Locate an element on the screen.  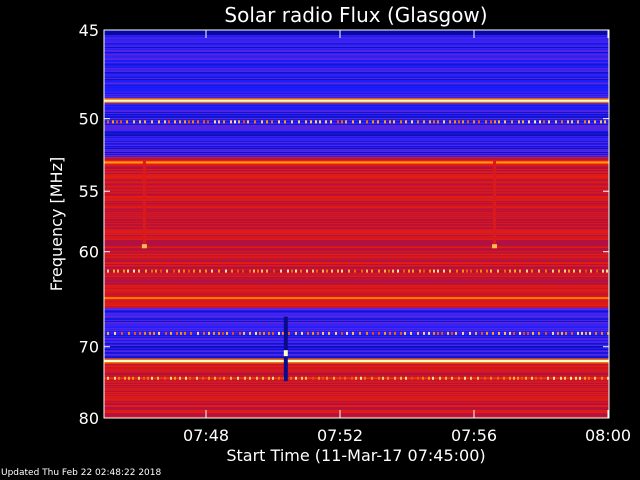
y-tick-label: 45 is located at coordinates (89, 30).